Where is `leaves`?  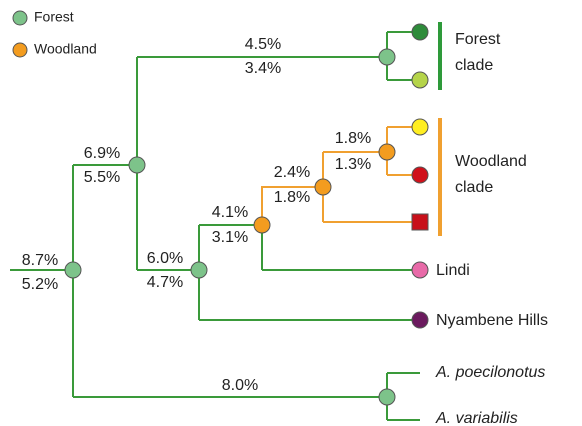 leaves is located at coordinates (420, 176).